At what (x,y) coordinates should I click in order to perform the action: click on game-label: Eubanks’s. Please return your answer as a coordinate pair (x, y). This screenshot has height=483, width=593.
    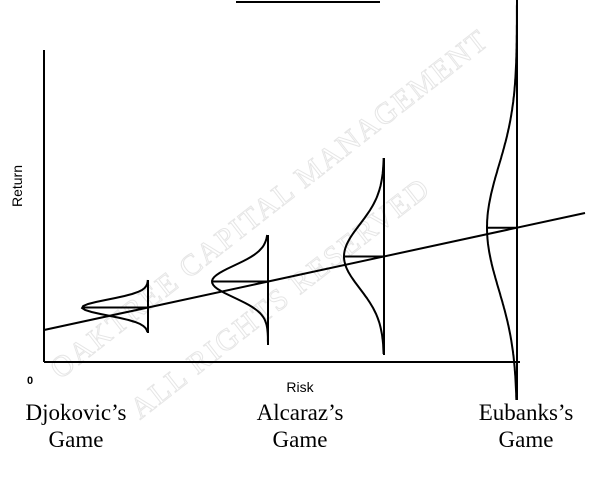
    Looking at the image, I should click on (526, 412).